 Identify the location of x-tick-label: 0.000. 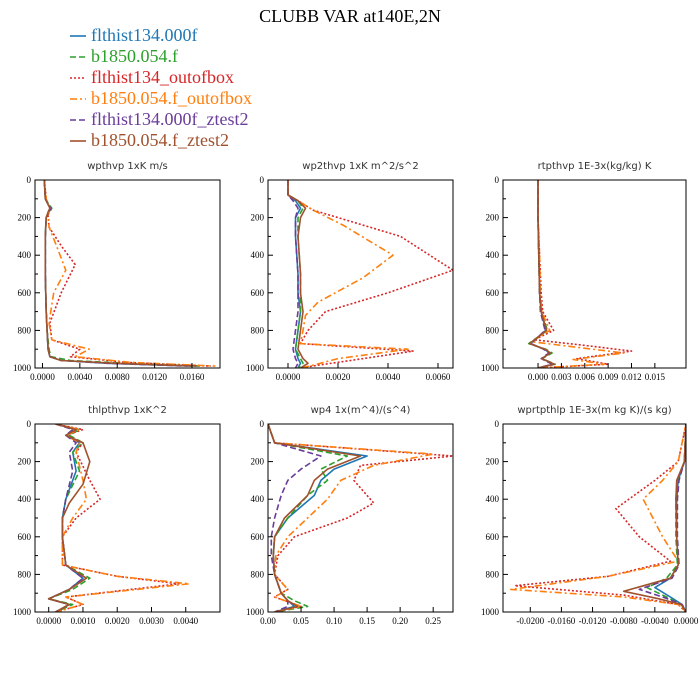
(538, 377).